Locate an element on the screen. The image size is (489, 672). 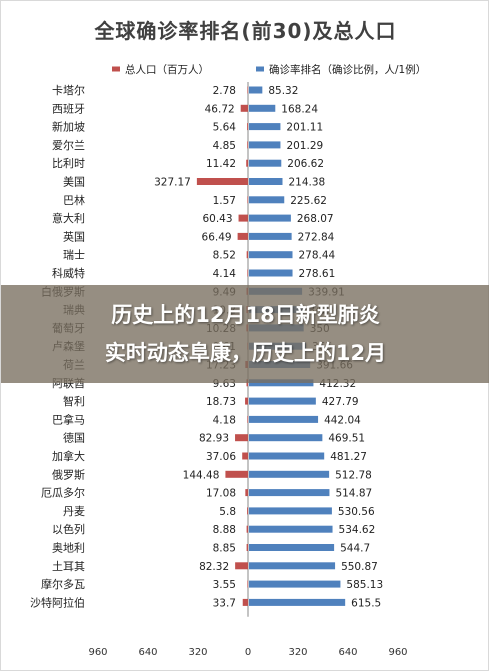
rate-data-label: 272.84 is located at coordinates (316, 237).